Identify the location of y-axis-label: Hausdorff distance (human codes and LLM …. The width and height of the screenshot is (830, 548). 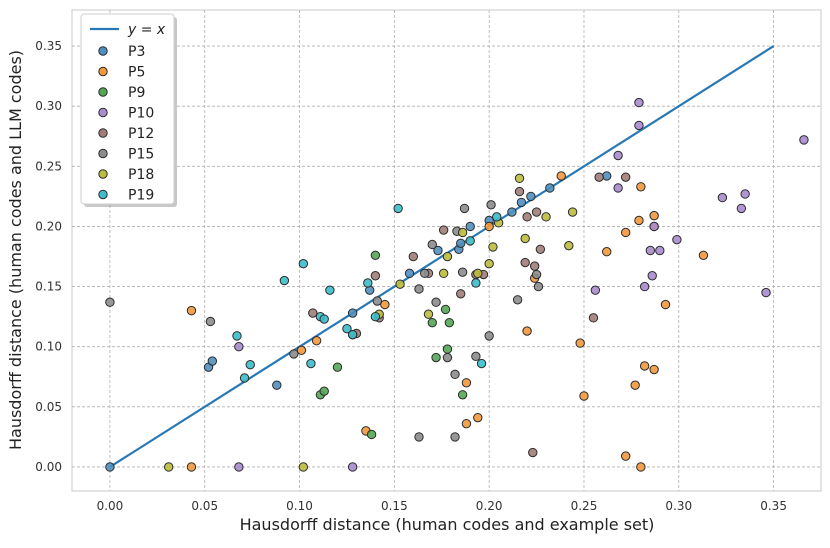
(15, 250).